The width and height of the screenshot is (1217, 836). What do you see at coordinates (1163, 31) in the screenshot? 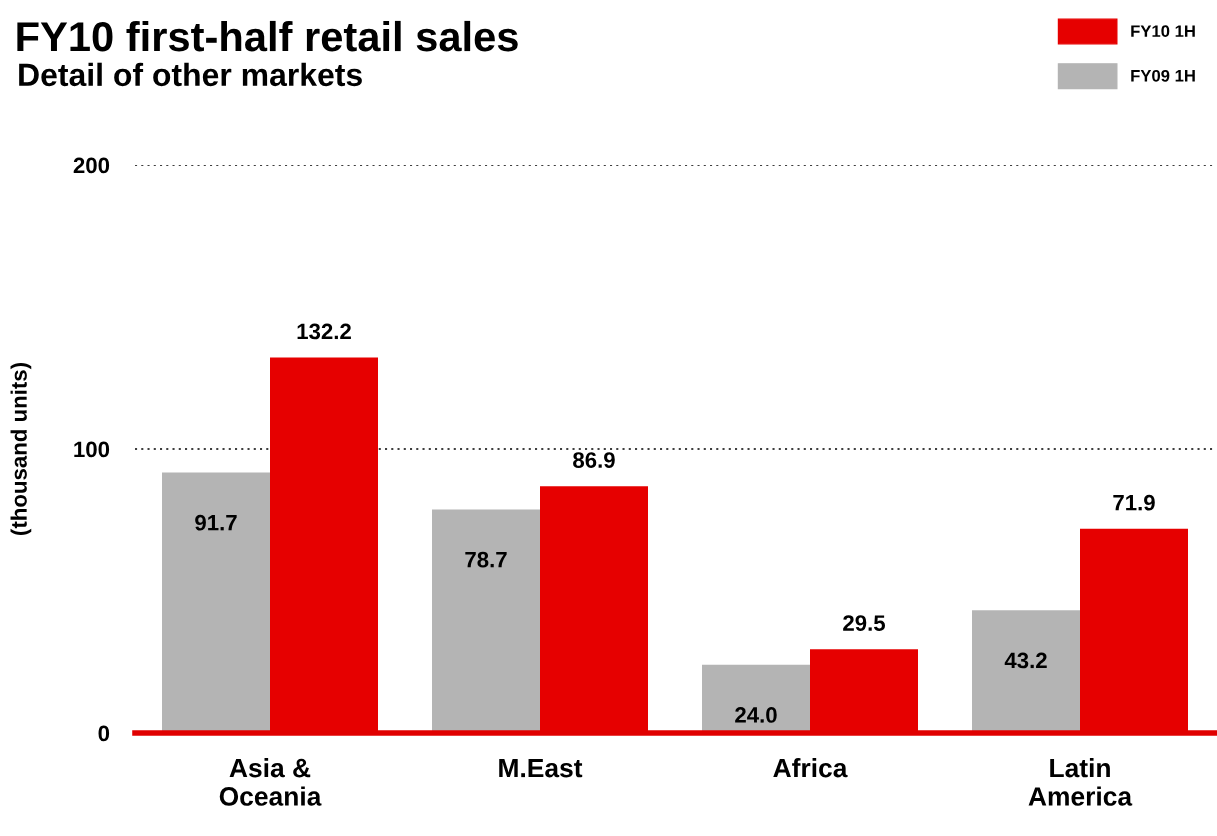
I see `legend-label: FY10 1H` at bounding box center [1163, 31].